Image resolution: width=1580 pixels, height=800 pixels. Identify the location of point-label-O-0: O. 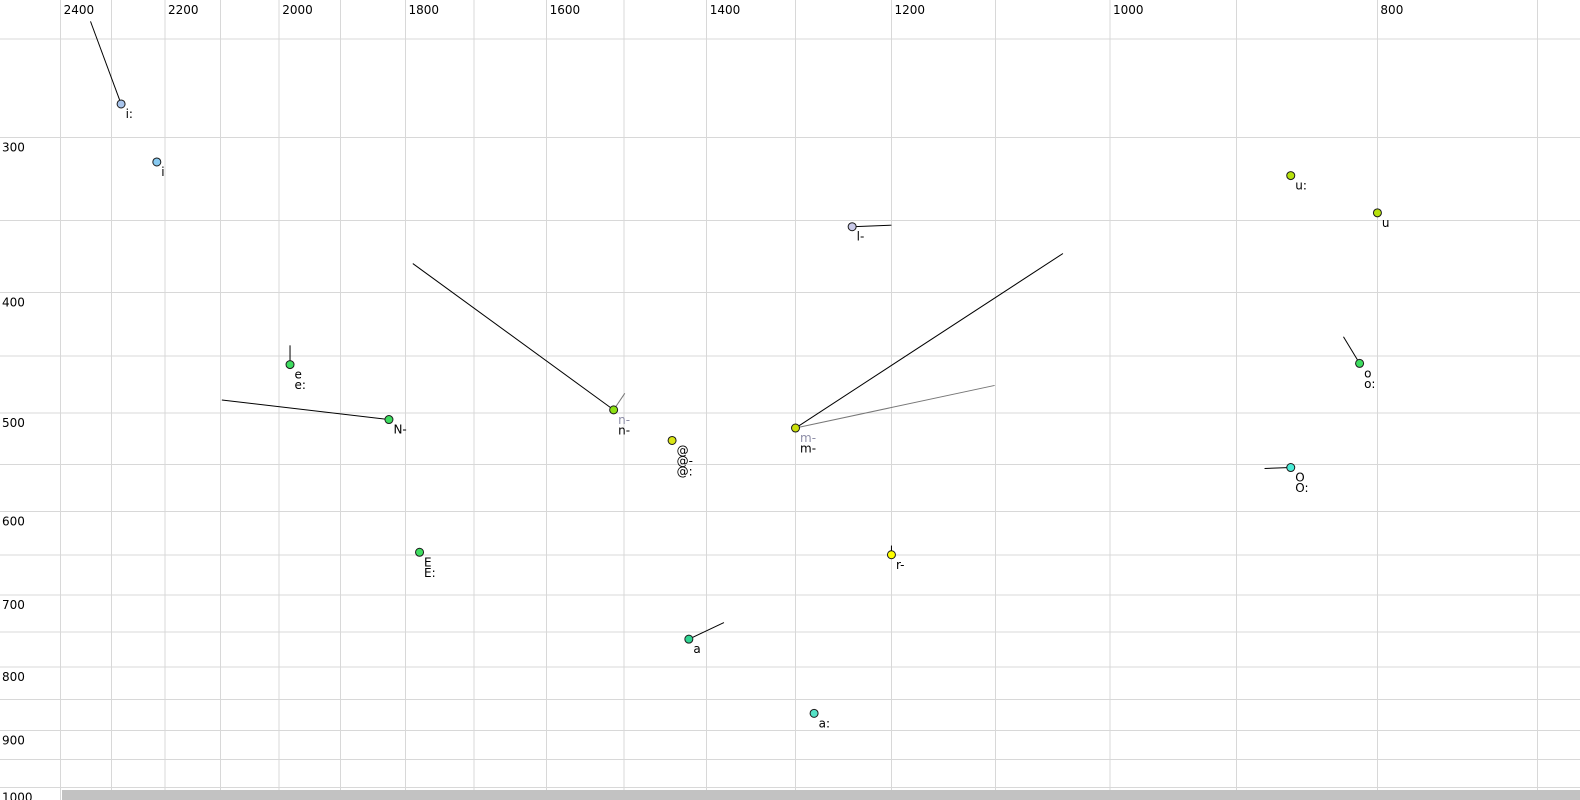
(1299, 478).